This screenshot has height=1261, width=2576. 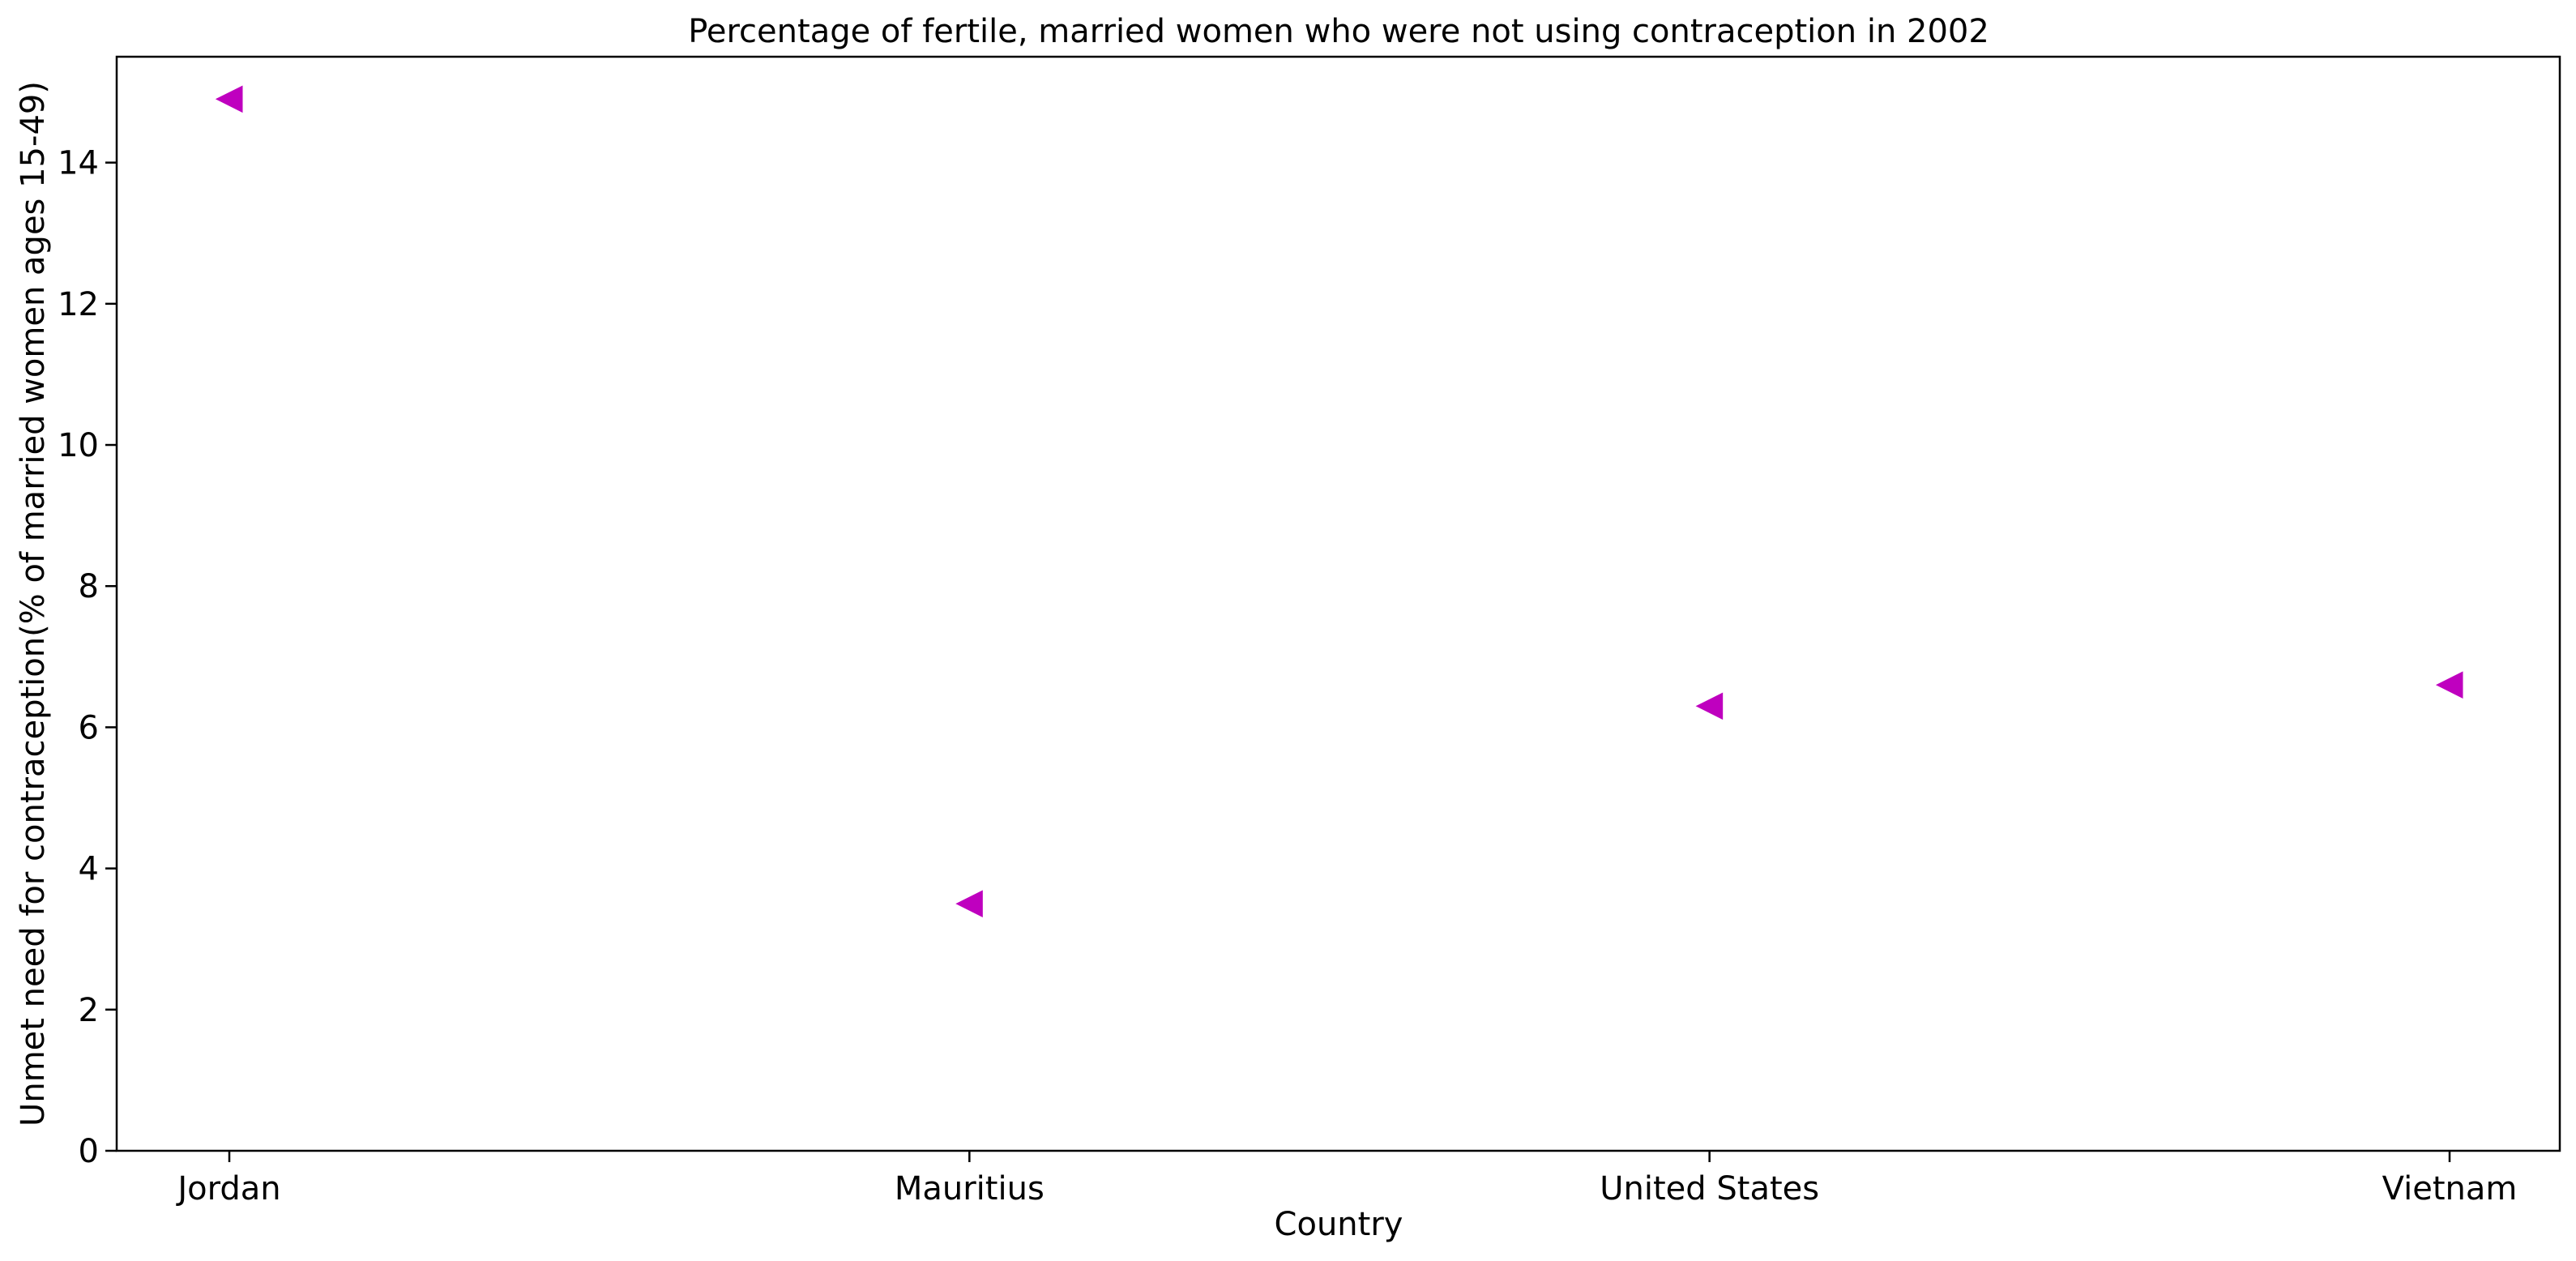 I want to click on x-tick-label: Vietnam, so click(x=2450, y=1189).